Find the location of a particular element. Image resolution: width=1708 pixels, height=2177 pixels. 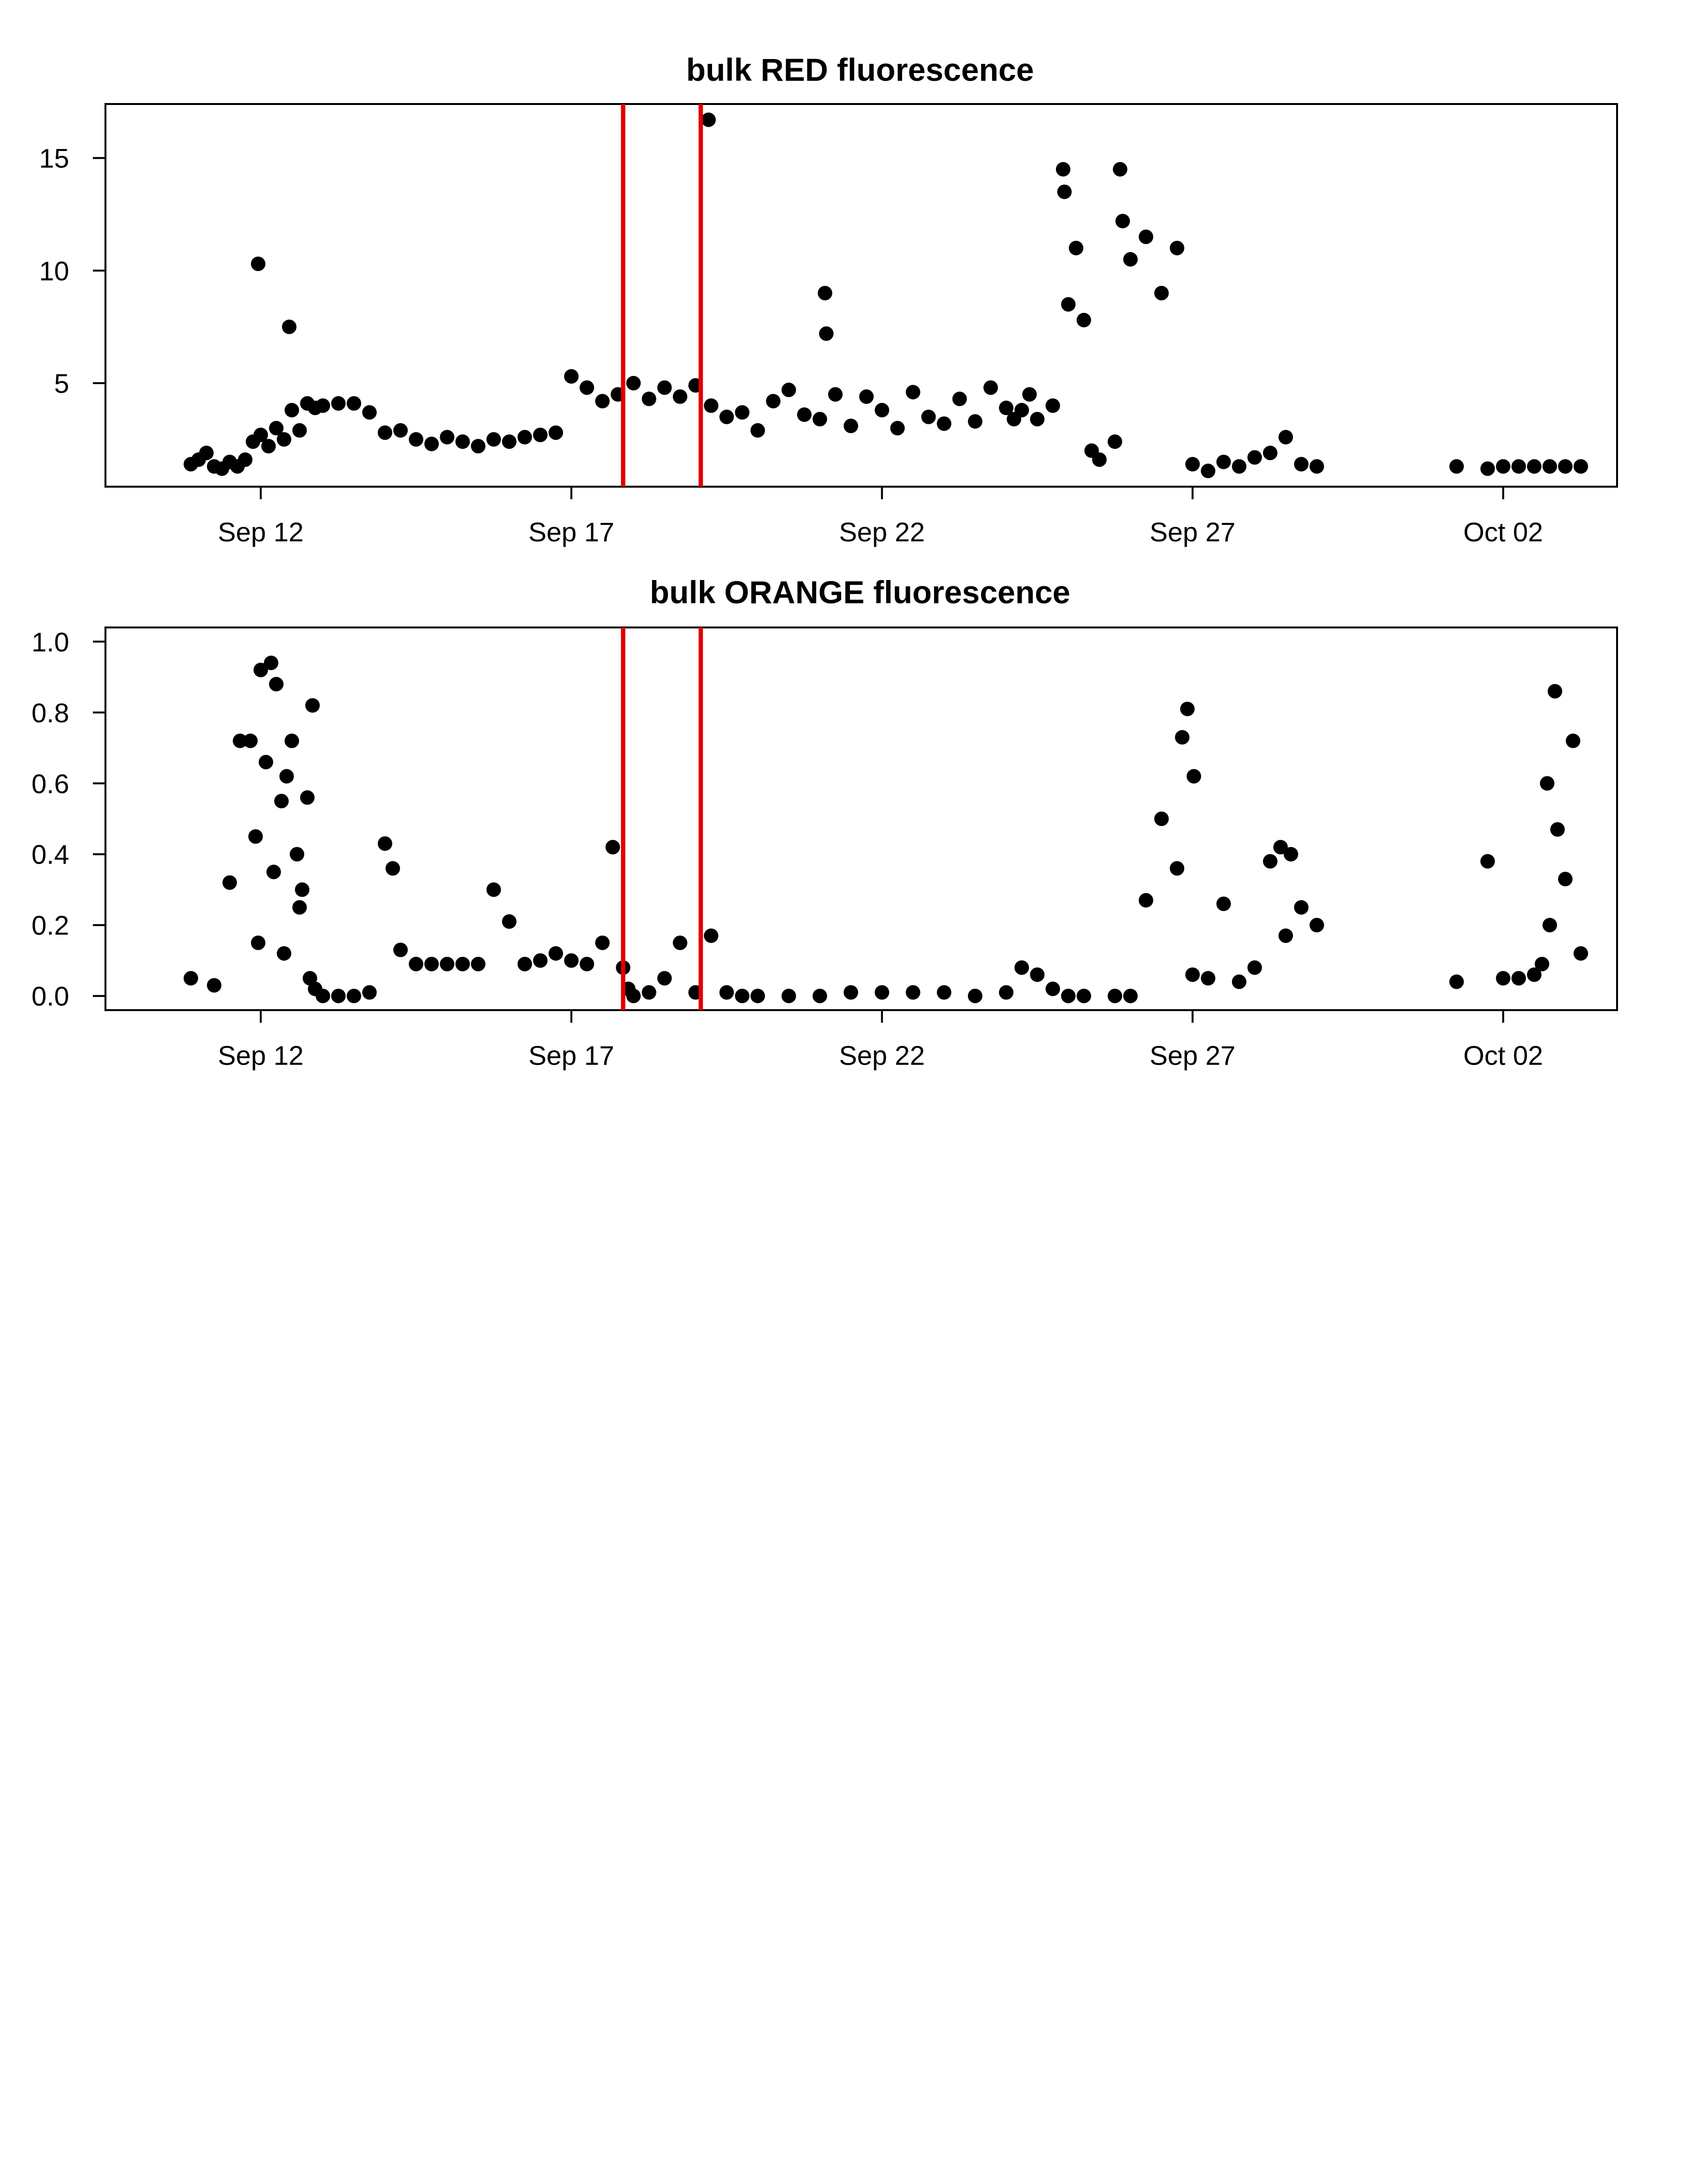

x-tick-label: Sep 27 is located at coordinates (1193, 1055).